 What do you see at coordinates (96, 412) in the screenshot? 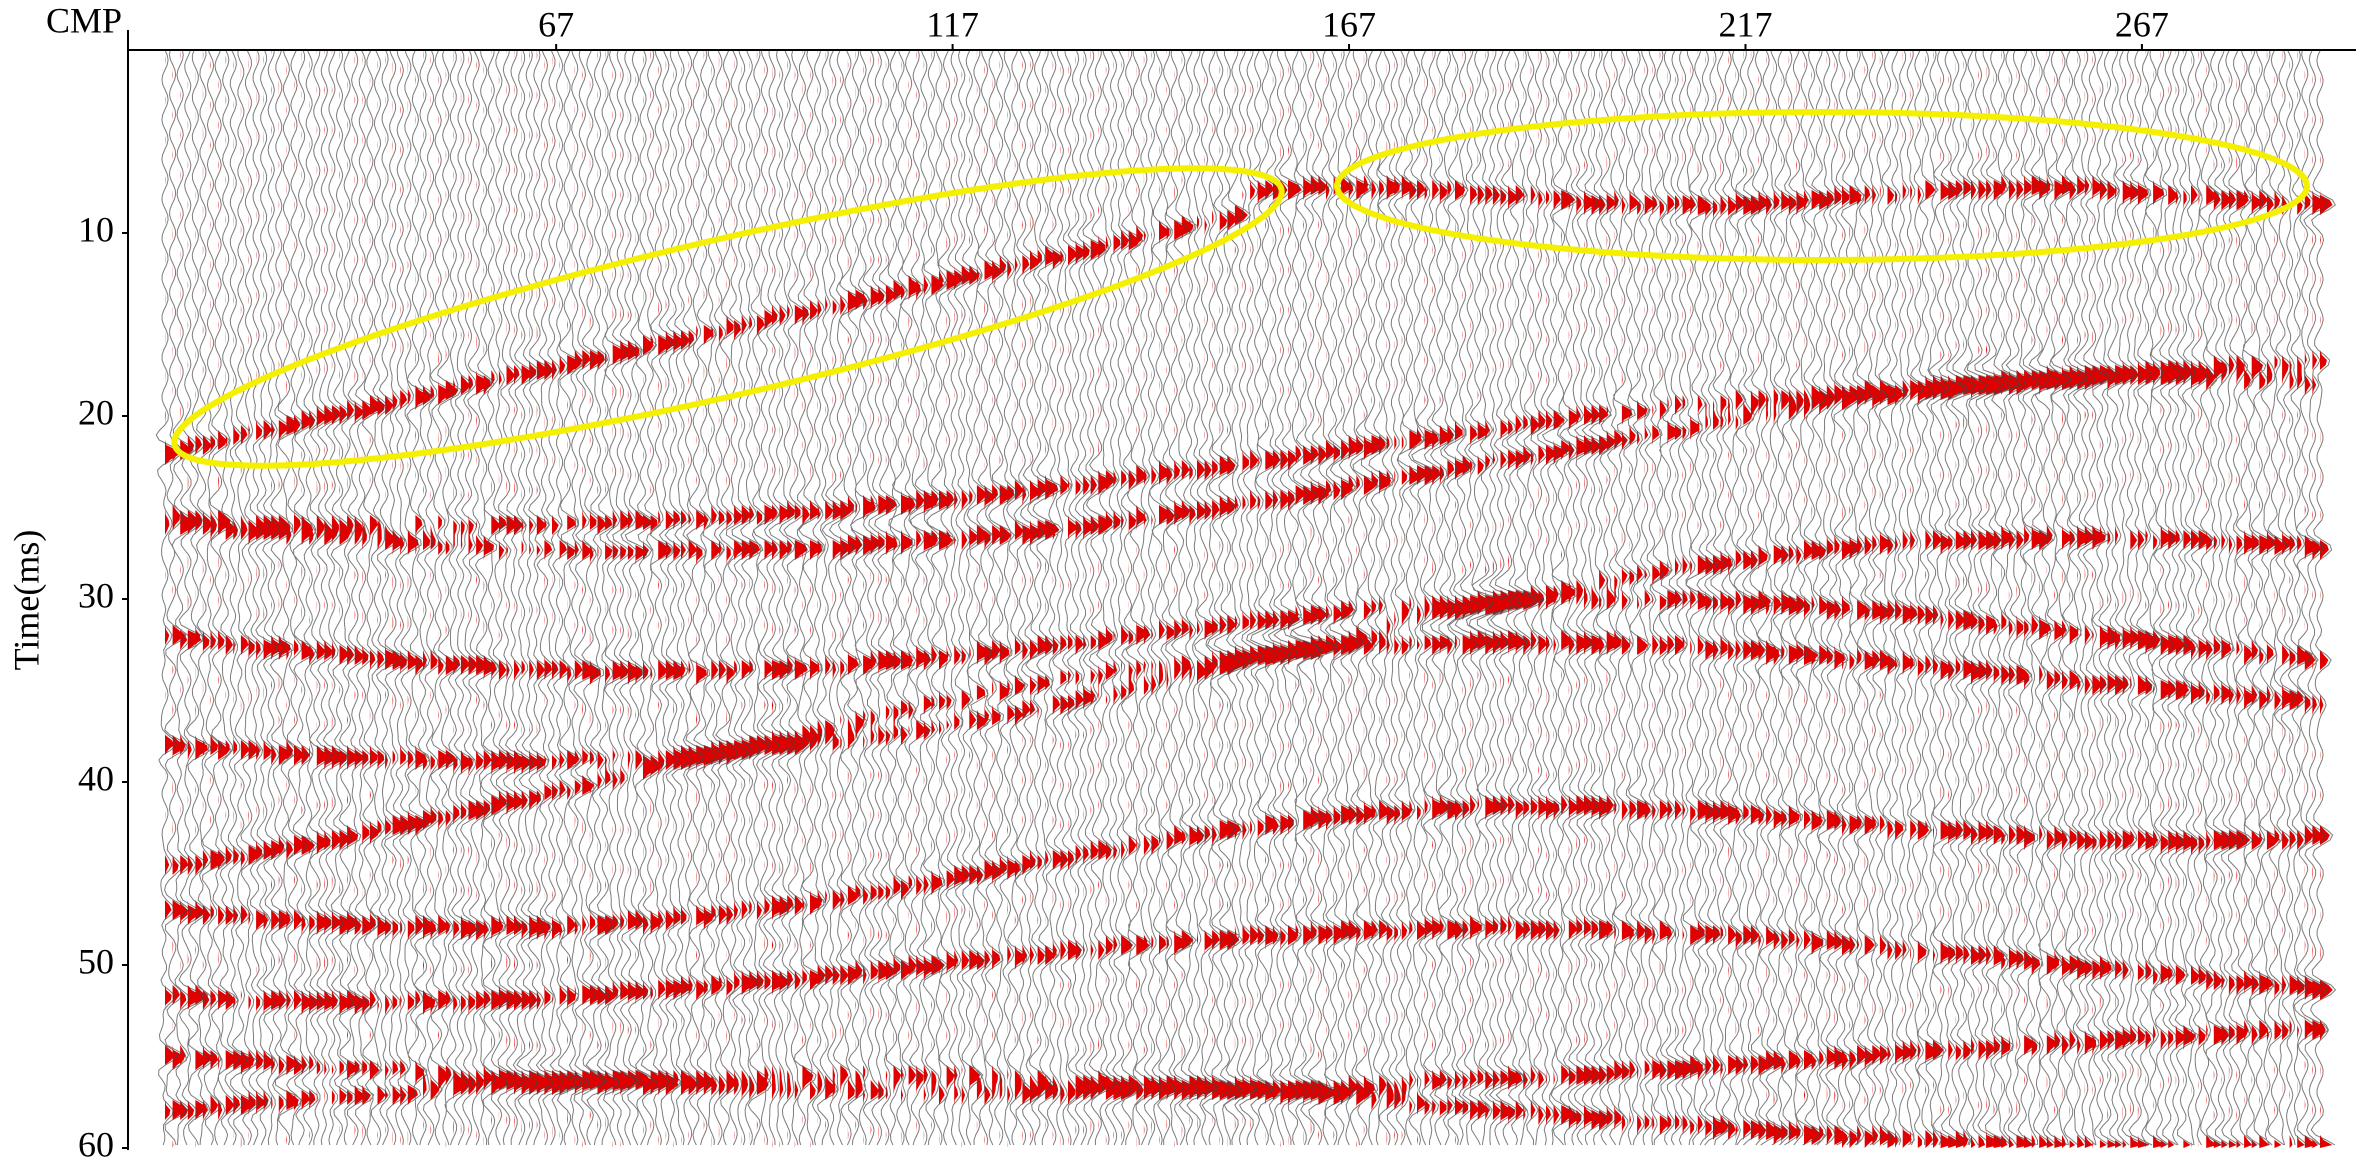
I see `y-tick-label: 20` at bounding box center [96, 412].